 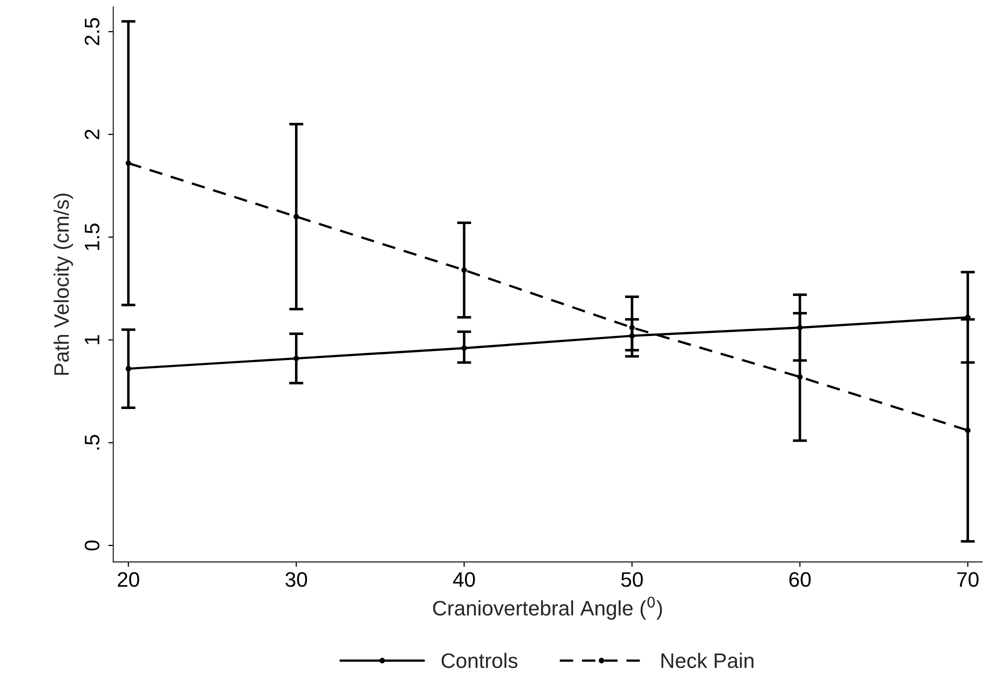 What do you see at coordinates (92, 545) in the screenshot?
I see `y-tick-label: 0` at bounding box center [92, 545].